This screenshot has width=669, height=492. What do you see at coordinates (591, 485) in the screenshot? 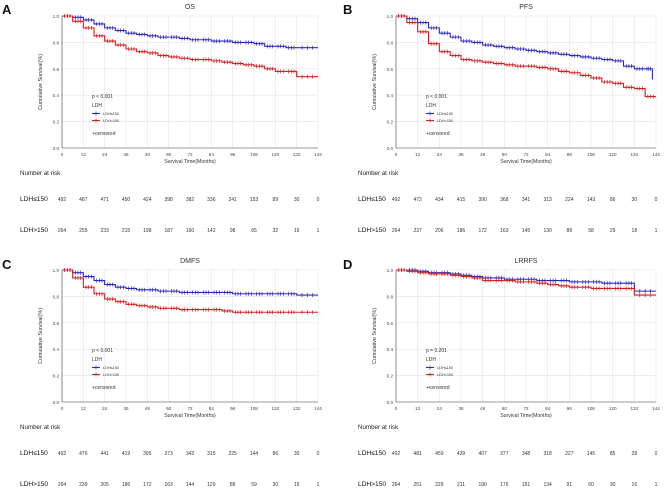
I see `risk-value: 60` at bounding box center [591, 485].